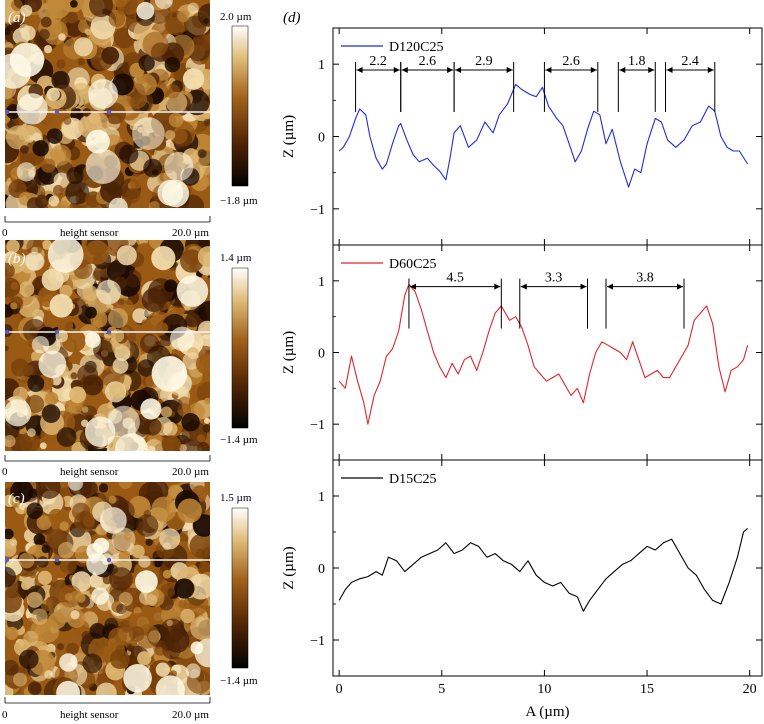 Image resolution: width=764 pixels, height=724 pixels. I want to click on annotation-label: 3.3, so click(554, 278).